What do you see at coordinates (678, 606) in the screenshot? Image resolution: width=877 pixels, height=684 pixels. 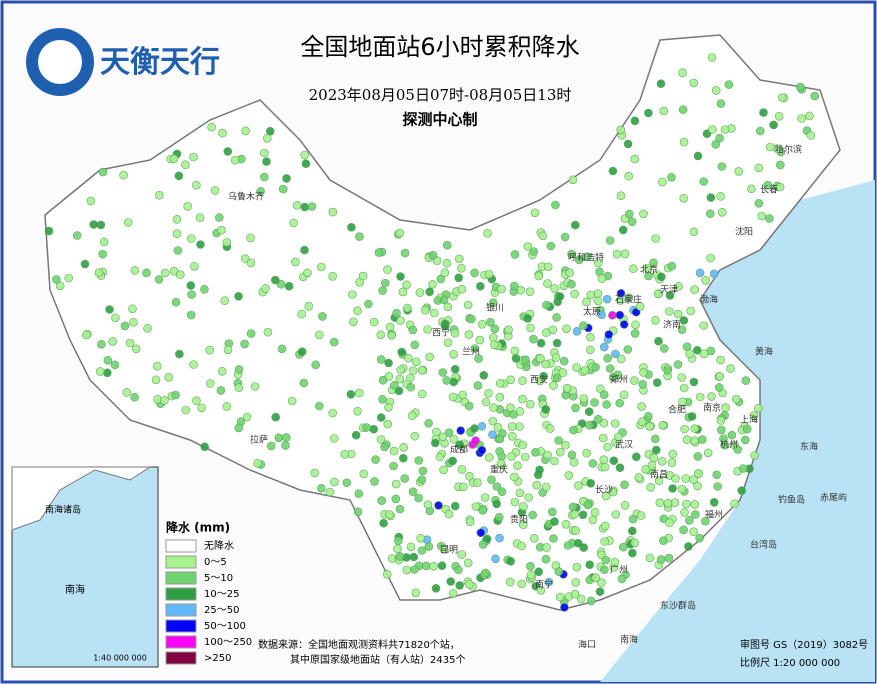 I see `place-label: 东沙群岛` at bounding box center [678, 606].